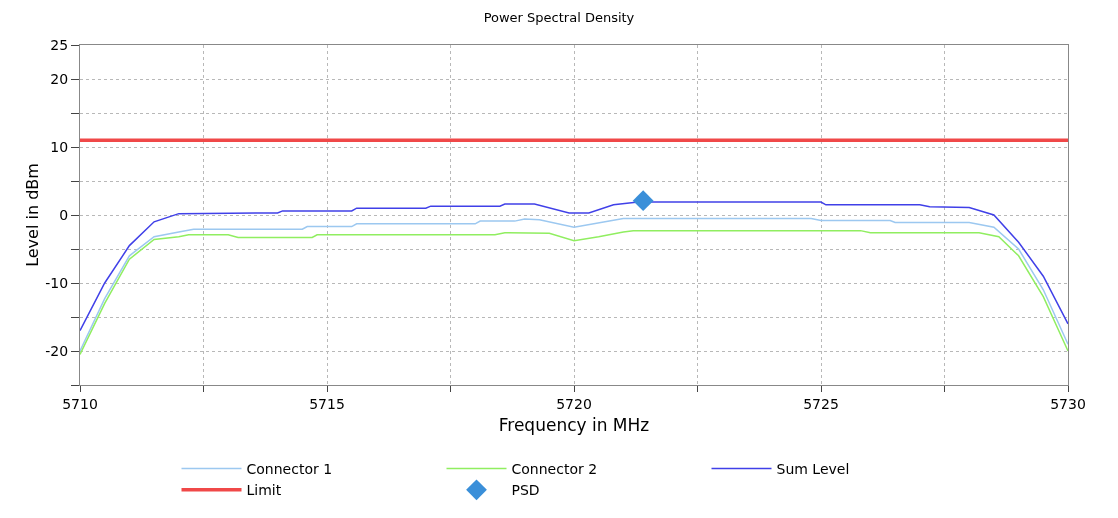 This screenshot has height=518, width=1118. I want to click on x-tick-label: 5725, so click(821, 403).